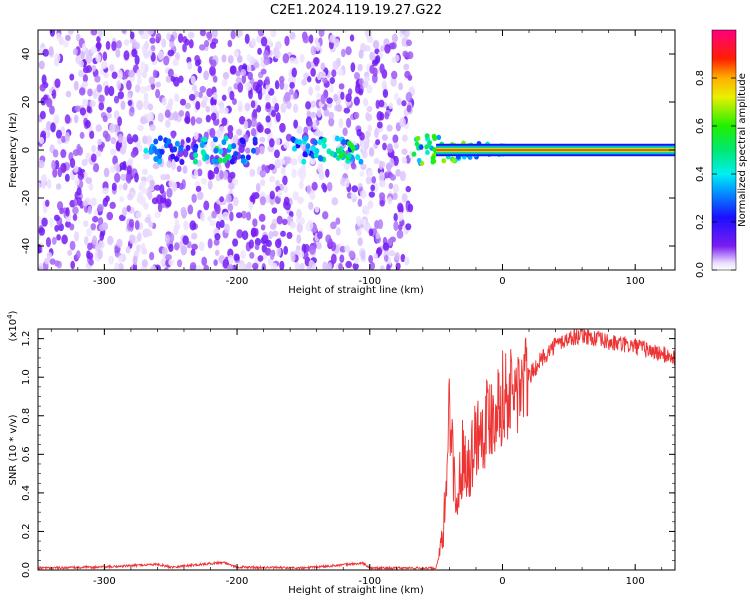 This screenshot has height=604, width=750. What do you see at coordinates (435, 138) in the screenshot?
I see `spectrogram-transition-cell` at bounding box center [435, 138].